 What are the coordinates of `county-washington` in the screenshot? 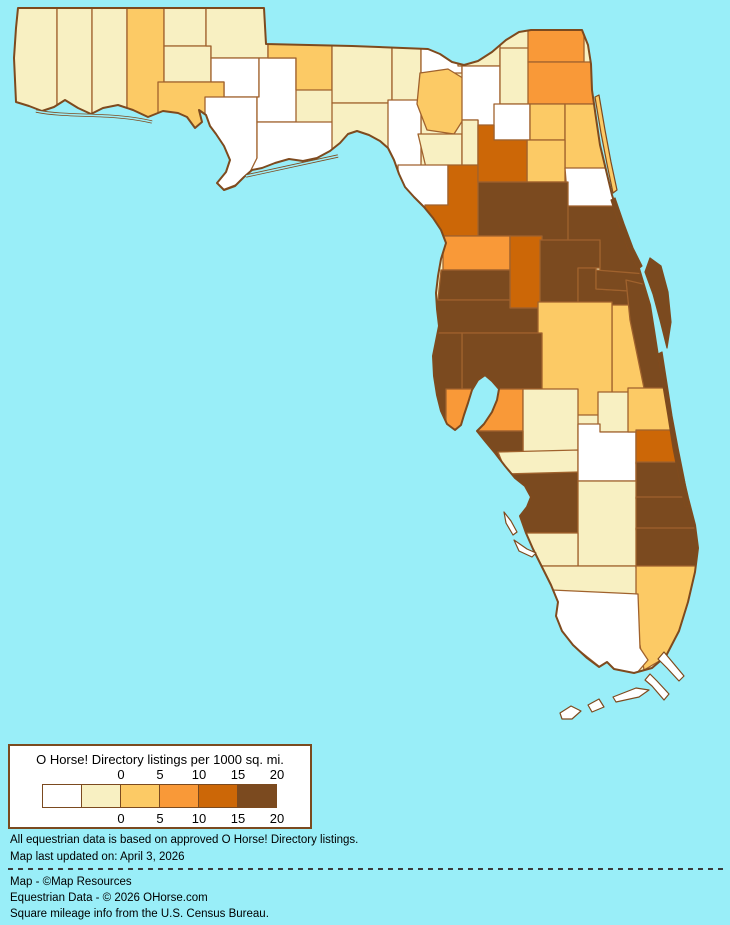 It's located at (187, 64).